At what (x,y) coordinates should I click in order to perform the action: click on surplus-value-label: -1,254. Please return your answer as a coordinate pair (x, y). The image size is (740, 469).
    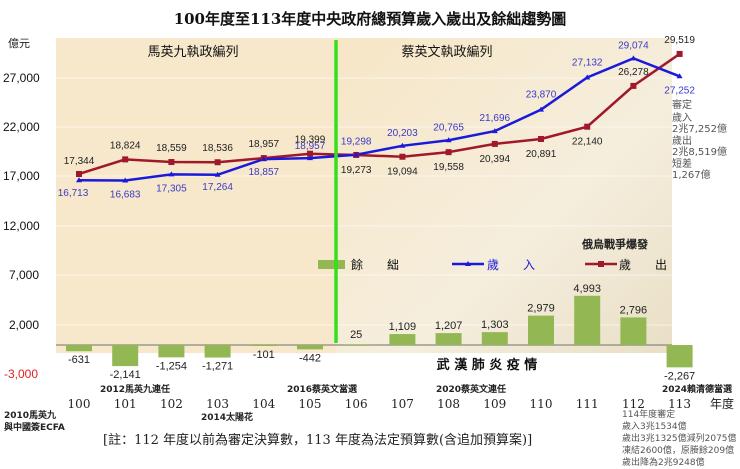
    Looking at the image, I should click on (171, 366).